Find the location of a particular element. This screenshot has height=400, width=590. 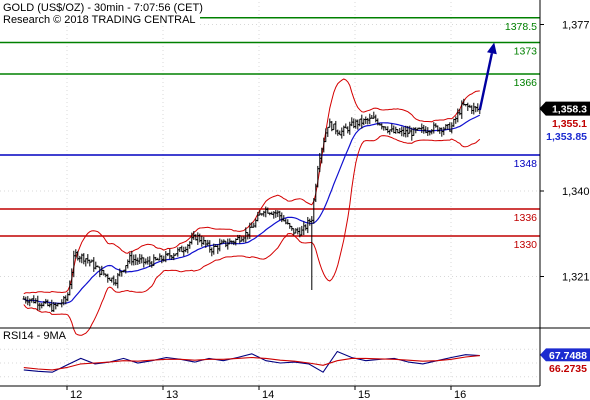

price-badge-black is located at coordinates (564, 108).